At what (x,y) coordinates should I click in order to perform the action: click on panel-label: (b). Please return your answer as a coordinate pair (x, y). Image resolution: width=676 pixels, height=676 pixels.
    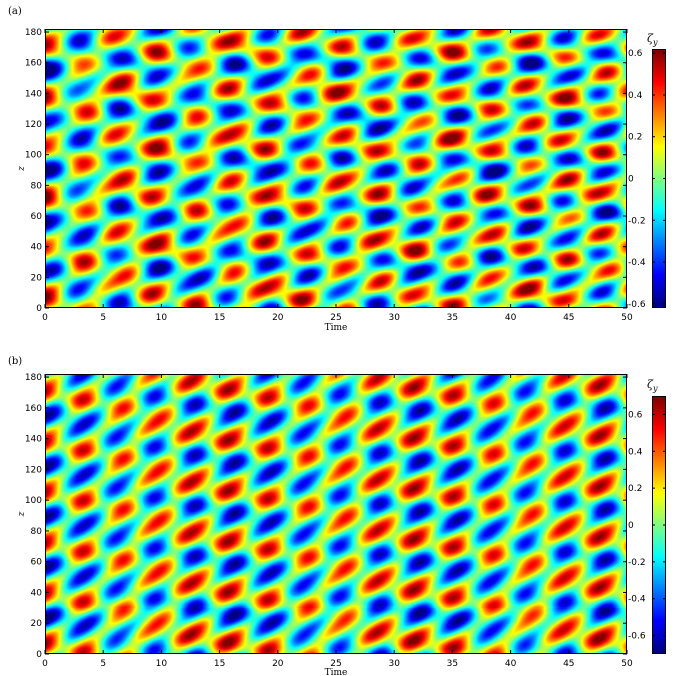
    Looking at the image, I should click on (15, 361).